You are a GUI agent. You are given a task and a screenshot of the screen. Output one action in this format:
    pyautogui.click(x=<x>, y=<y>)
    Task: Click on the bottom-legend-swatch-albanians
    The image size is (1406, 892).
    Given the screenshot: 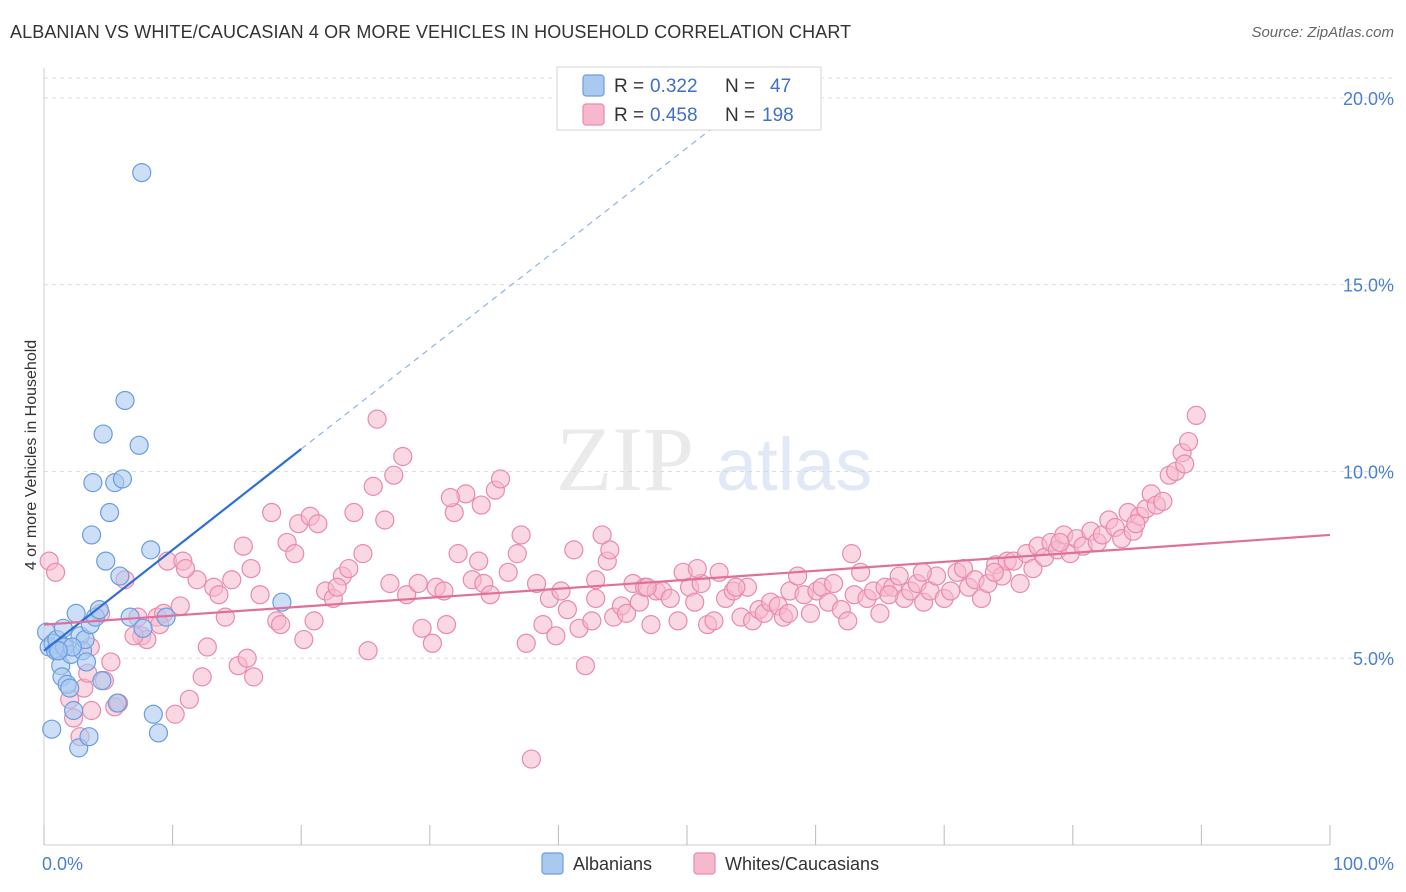 What is the action you would take?
    pyautogui.click(x=552, y=863)
    